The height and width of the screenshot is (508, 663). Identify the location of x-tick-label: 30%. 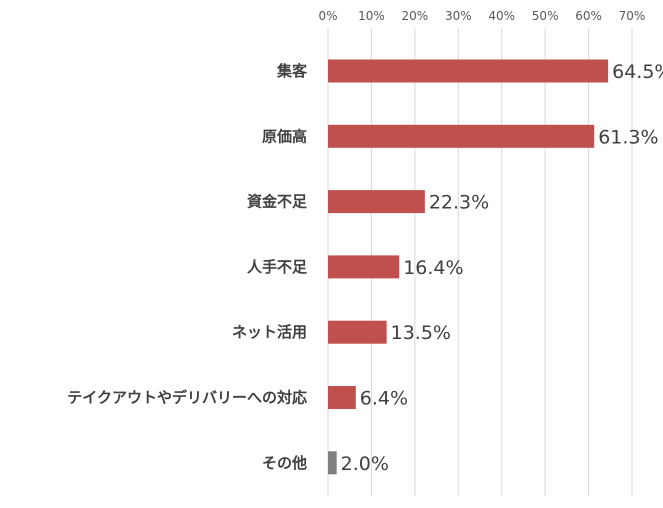
(458, 16).